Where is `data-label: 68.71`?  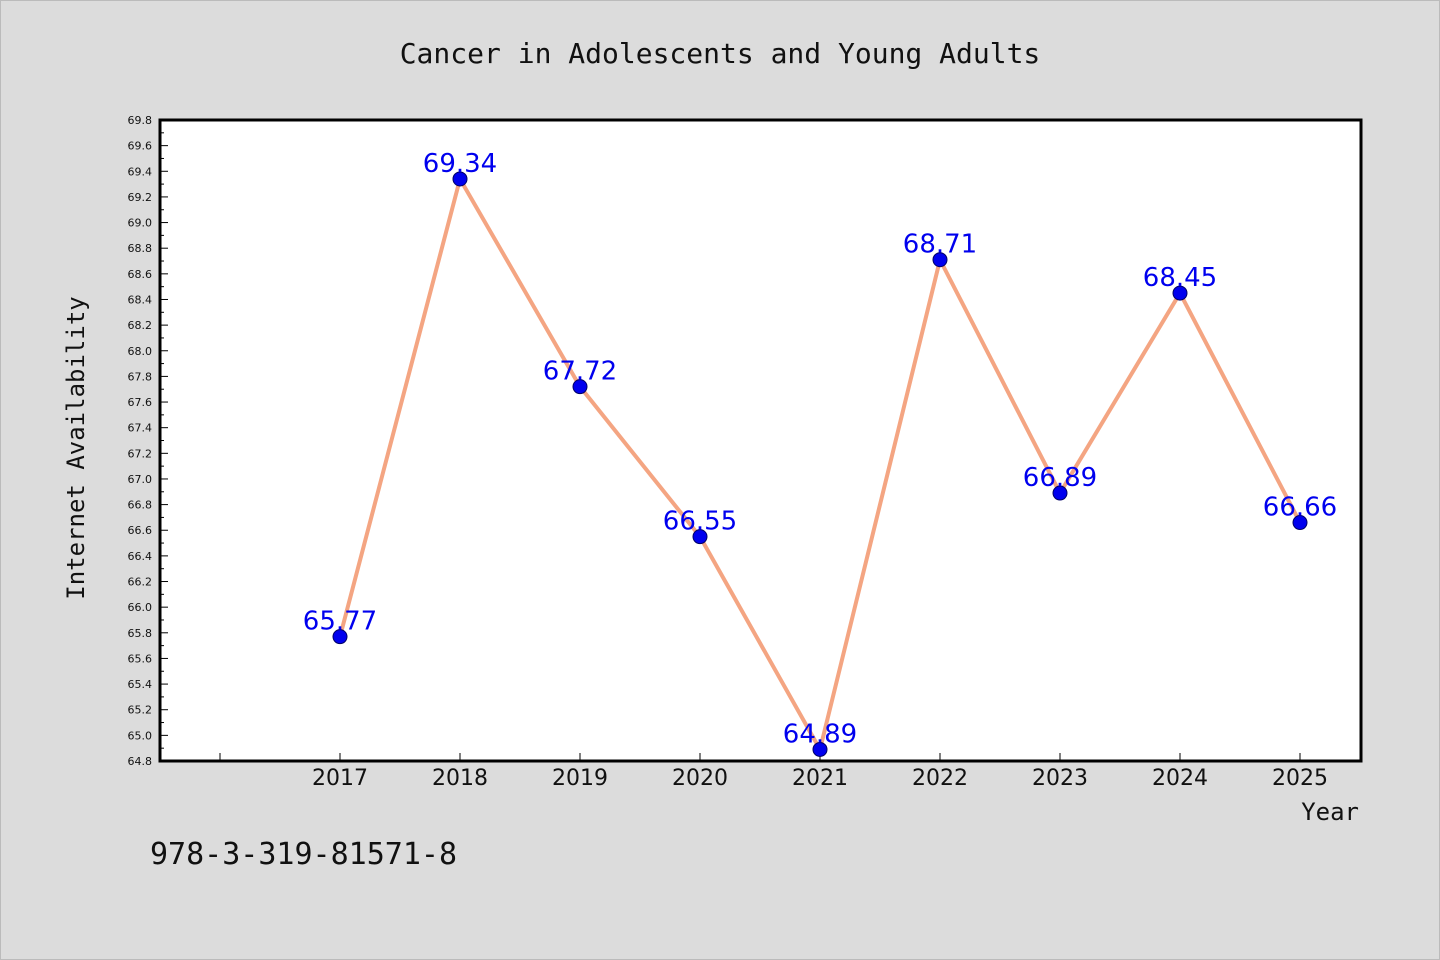 data-label: 68.71 is located at coordinates (940, 245).